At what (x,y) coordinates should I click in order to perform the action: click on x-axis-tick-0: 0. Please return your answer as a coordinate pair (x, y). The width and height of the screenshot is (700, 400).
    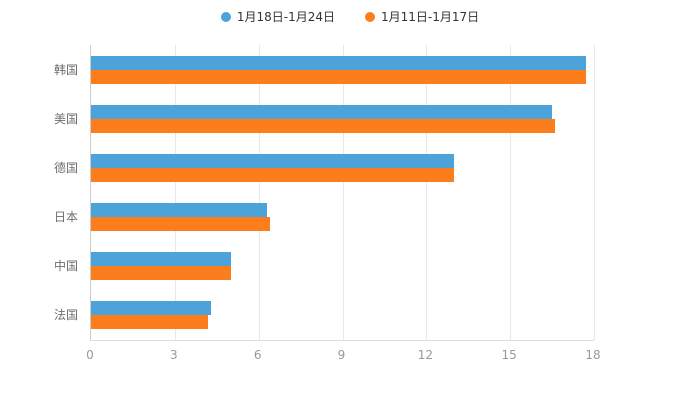
    Looking at the image, I should click on (90, 355).